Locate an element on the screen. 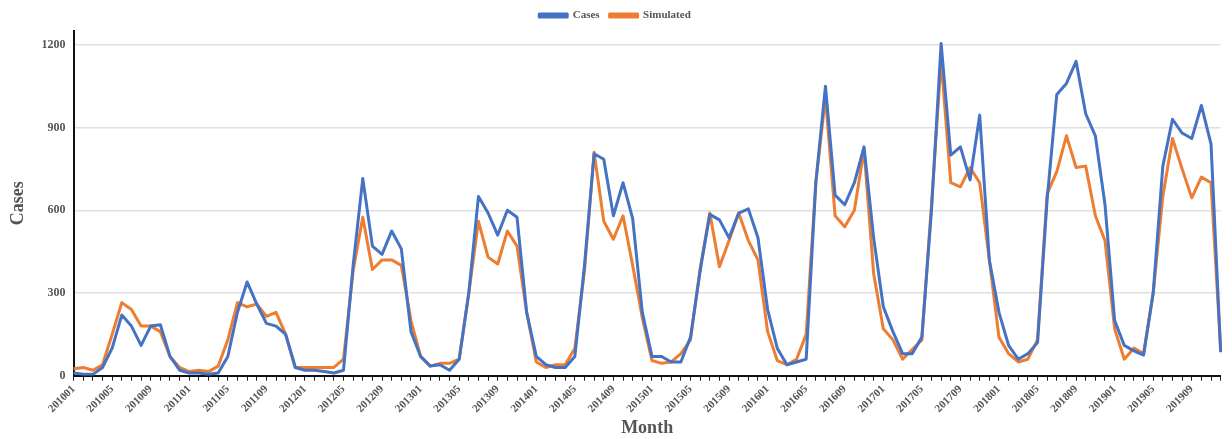 This screenshot has width=1232, height=439. legend-label: Simulated is located at coordinates (667, 14).